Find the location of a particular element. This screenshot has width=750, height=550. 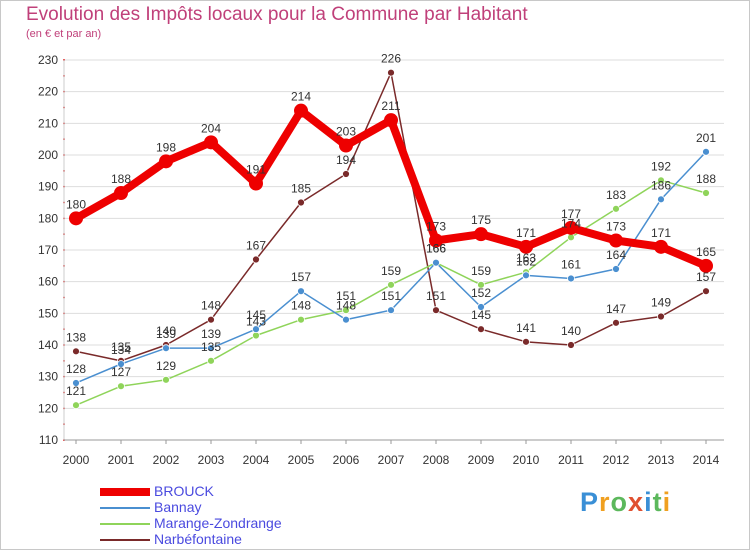

data-label: 129 is located at coordinates (166, 366).